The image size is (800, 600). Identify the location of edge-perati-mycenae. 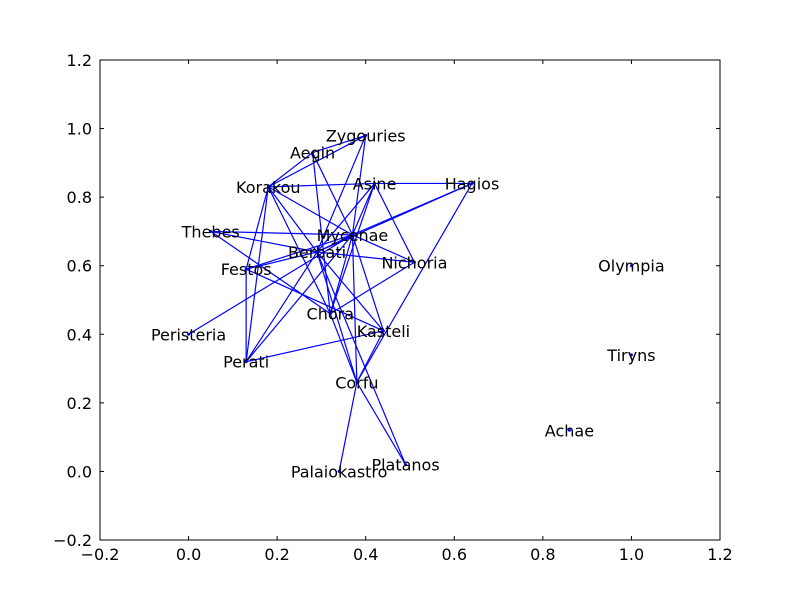
(299, 298).